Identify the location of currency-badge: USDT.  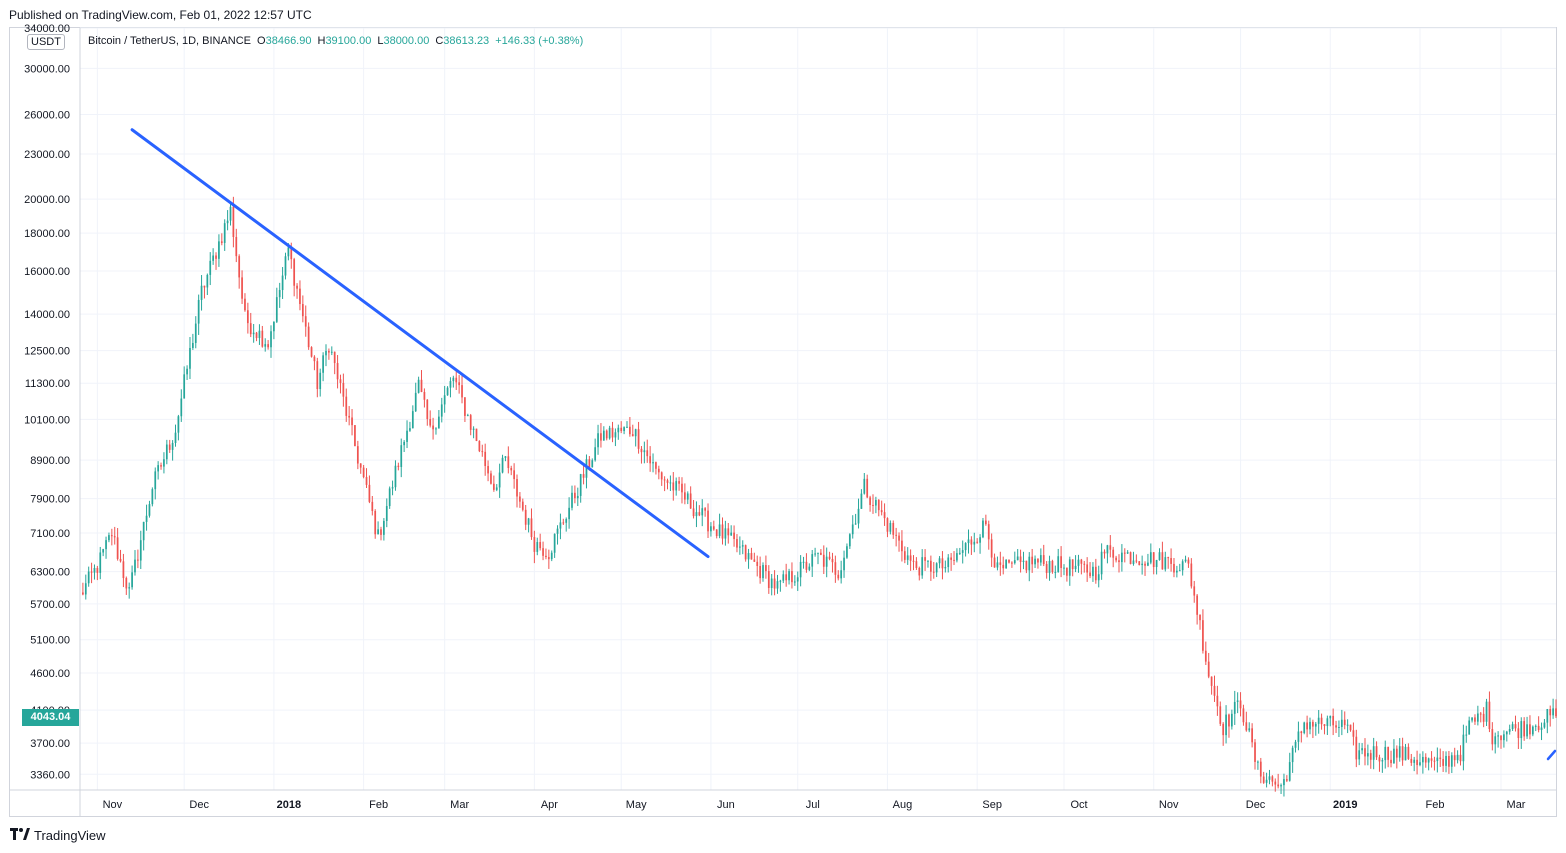
(46, 42).